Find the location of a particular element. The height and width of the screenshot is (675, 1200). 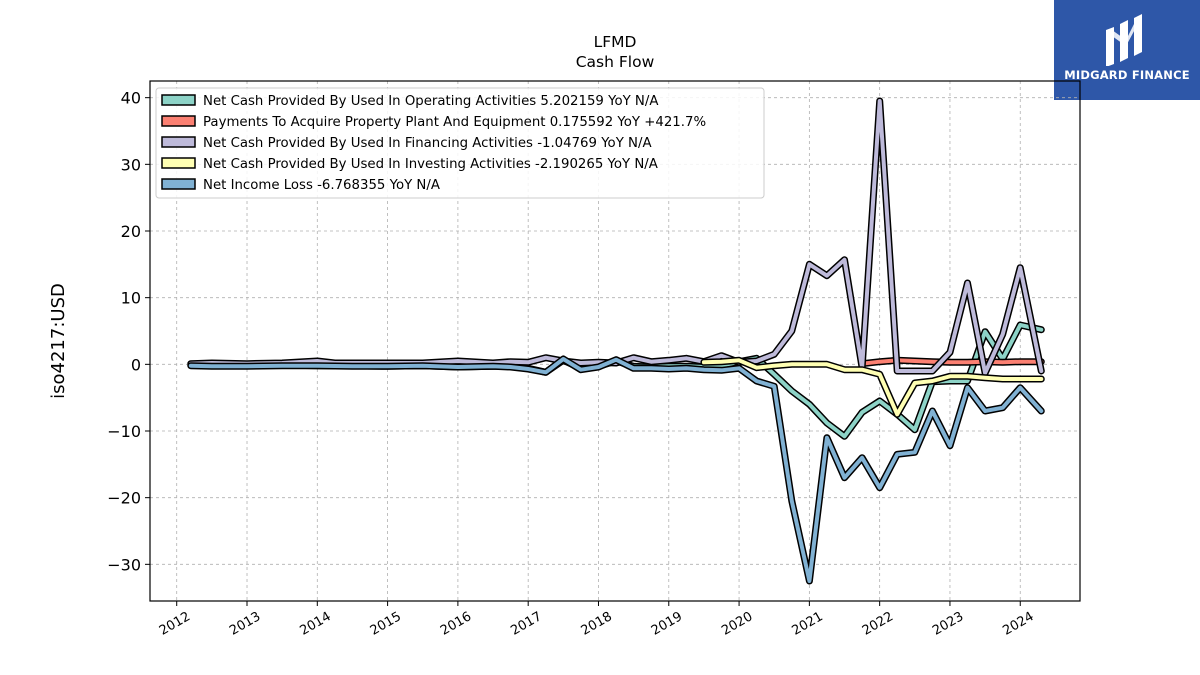

y-tick-label: 40 is located at coordinates (131, 98).